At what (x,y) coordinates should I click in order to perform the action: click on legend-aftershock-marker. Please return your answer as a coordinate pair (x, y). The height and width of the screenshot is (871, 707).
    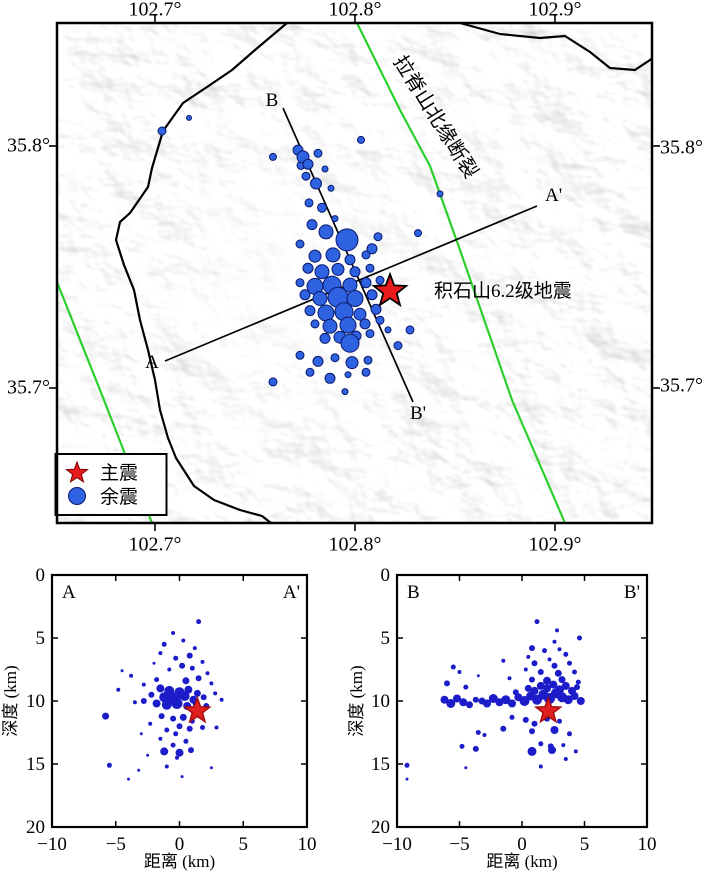
    Looking at the image, I should click on (77, 496).